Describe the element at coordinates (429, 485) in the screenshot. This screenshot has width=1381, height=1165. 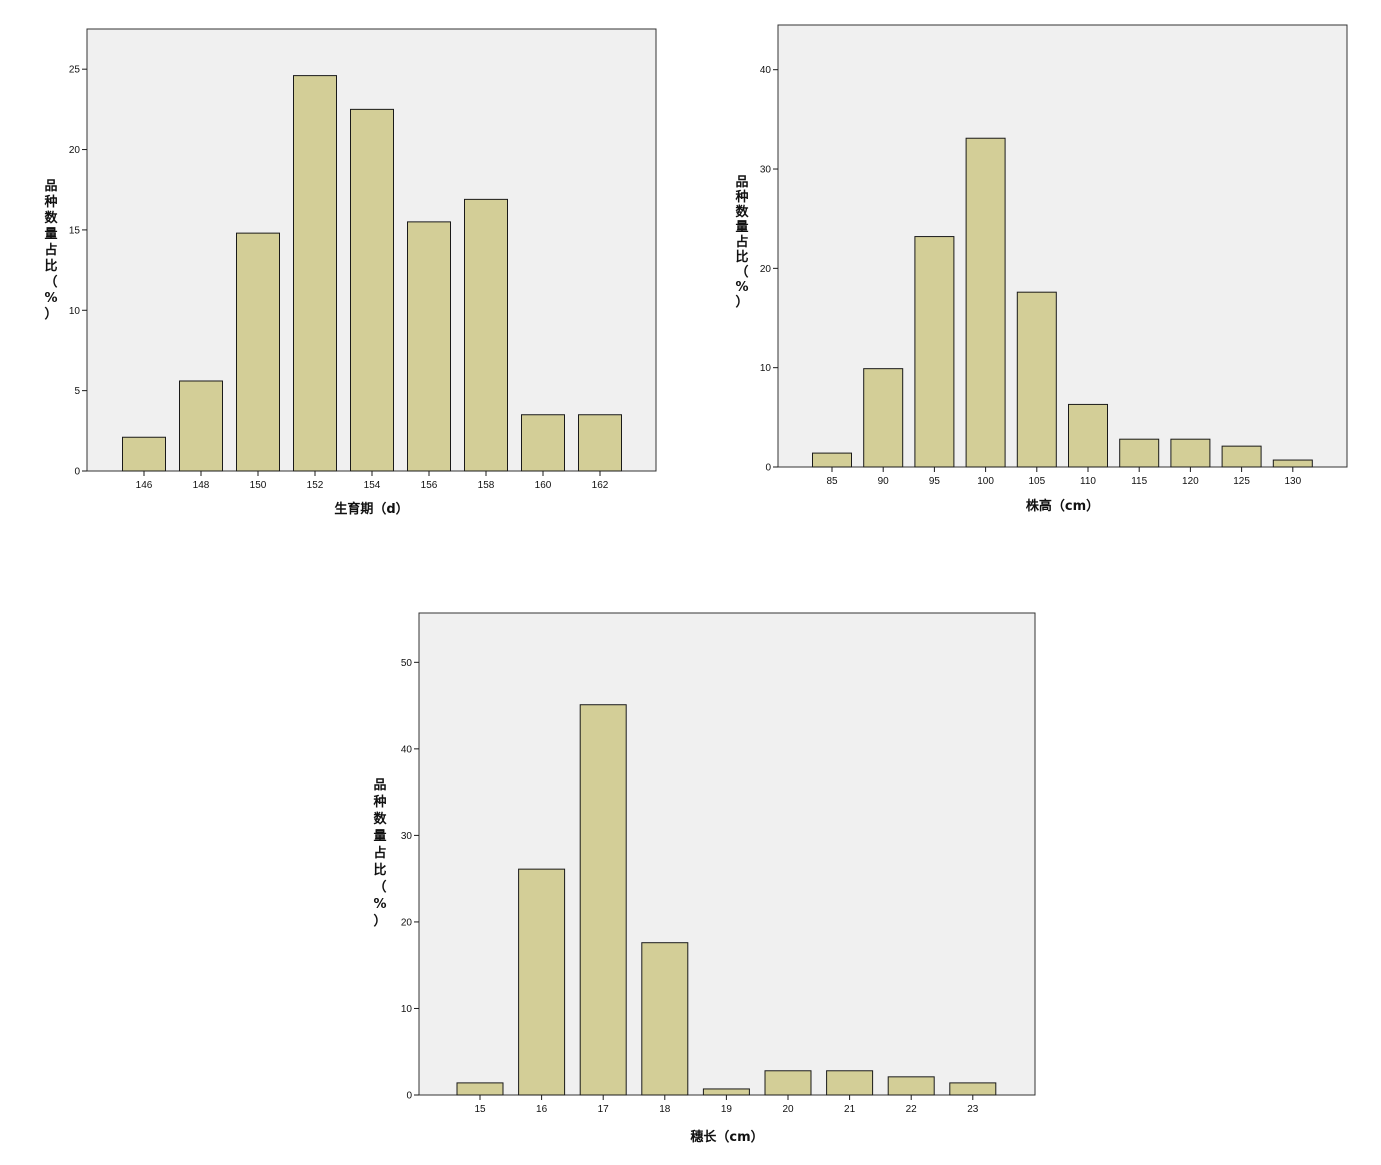
I see `x-tick-label: 156` at that location.